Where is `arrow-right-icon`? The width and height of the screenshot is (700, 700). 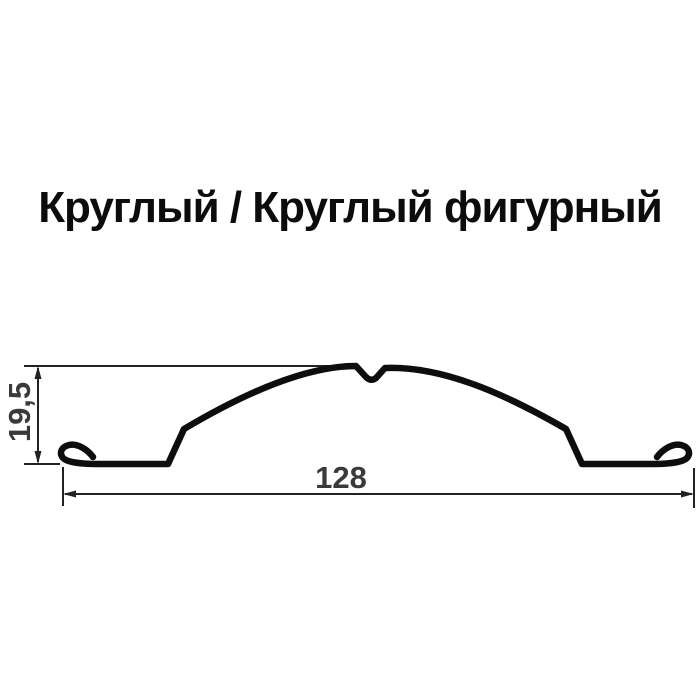
arrow-right-icon is located at coordinates (687, 494).